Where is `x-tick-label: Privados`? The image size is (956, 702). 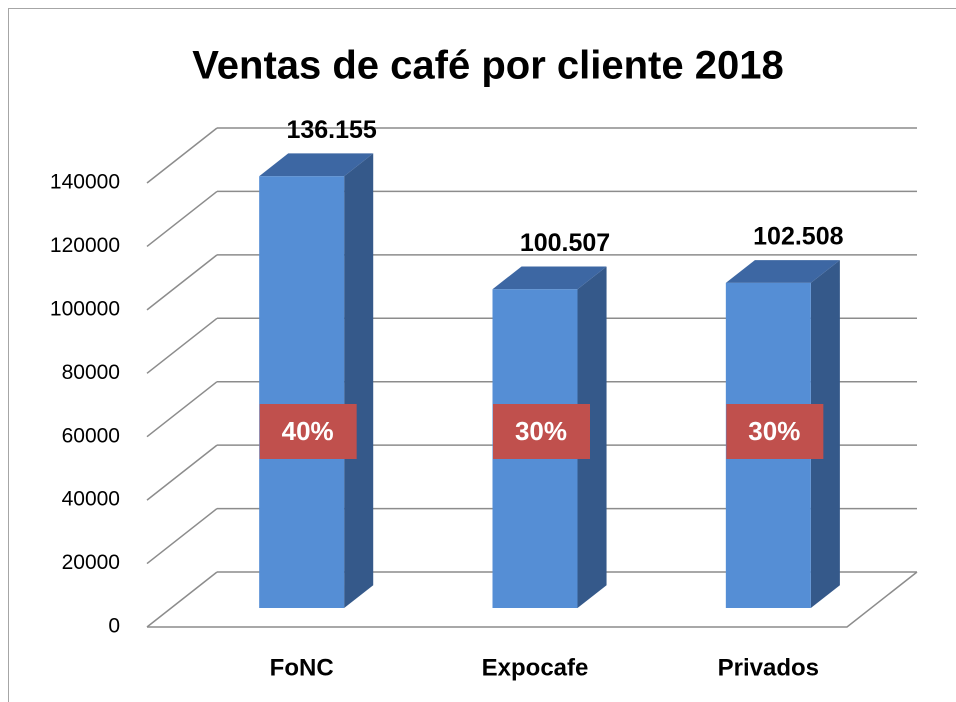 x-tick-label: Privados is located at coordinates (768, 667).